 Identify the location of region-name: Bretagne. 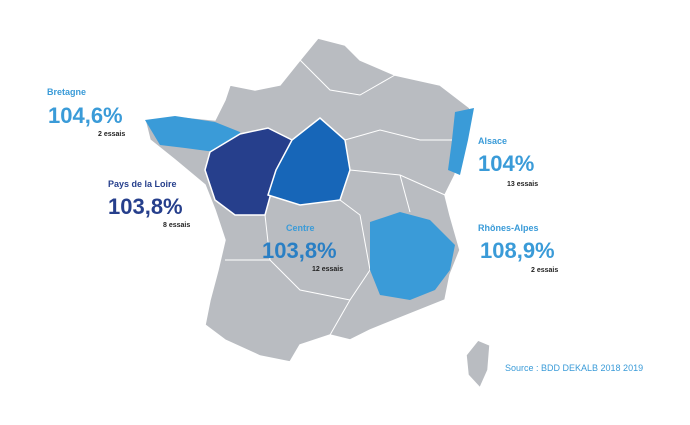
(66, 92).